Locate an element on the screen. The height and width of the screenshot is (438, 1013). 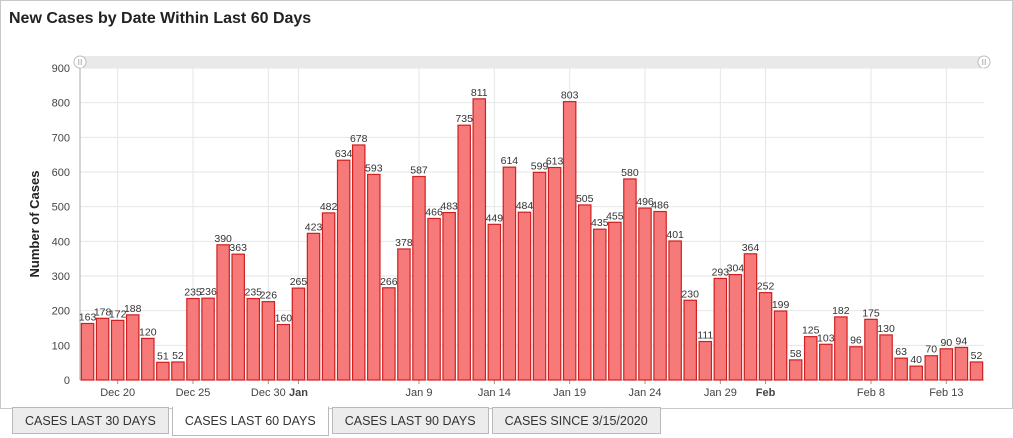
data-label: 125 is located at coordinates (811, 331).